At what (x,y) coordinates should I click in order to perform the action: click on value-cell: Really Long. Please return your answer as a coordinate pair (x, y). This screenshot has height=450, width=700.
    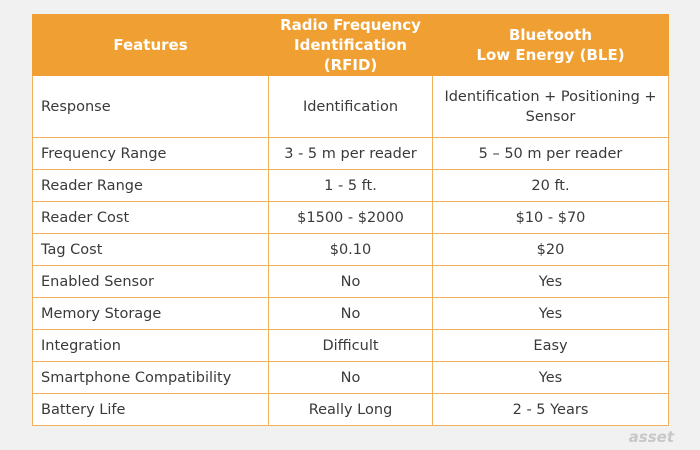
    Looking at the image, I should click on (350, 409).